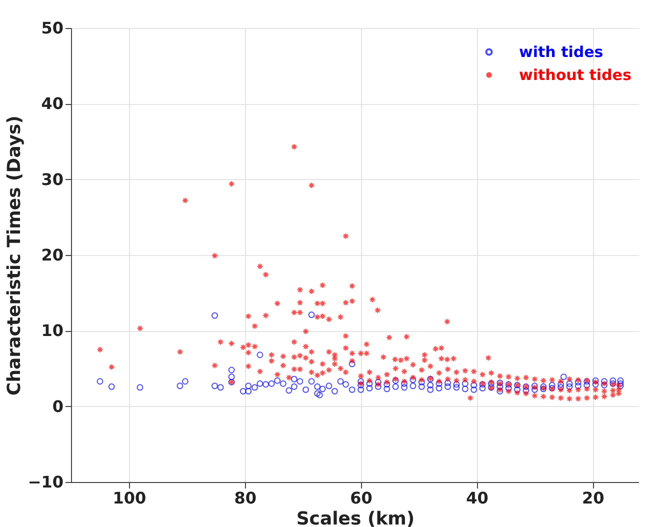 The image size is (646, 527). What do you see at coordinates (52, 104) in the screenshot?
I see `y-tick-label: 40` at bounding box center [52, 104].